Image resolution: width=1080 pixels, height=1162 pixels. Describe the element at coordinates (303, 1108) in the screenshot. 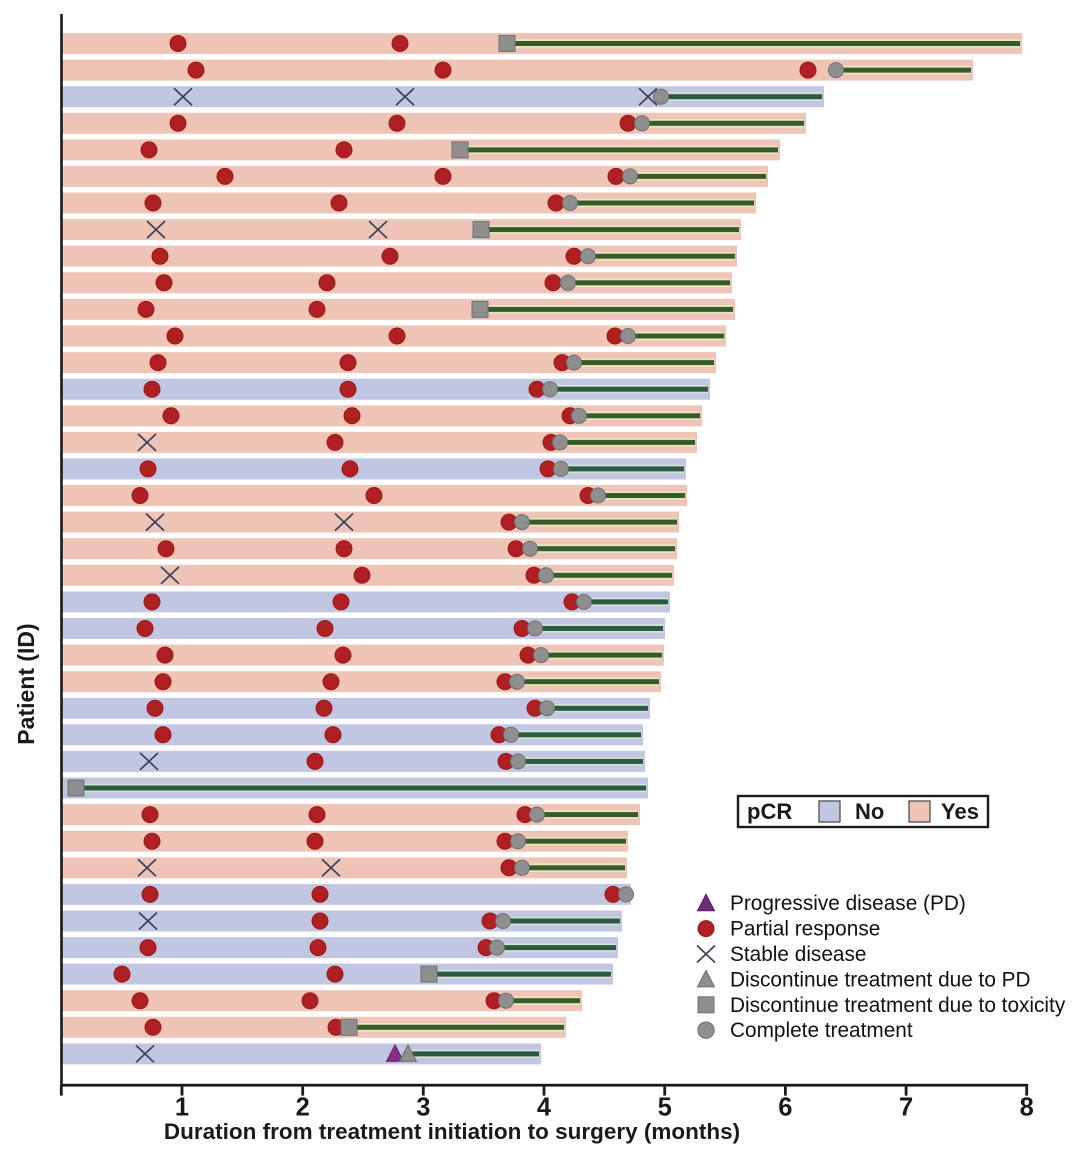

I see `svg-text: 2` at that location.